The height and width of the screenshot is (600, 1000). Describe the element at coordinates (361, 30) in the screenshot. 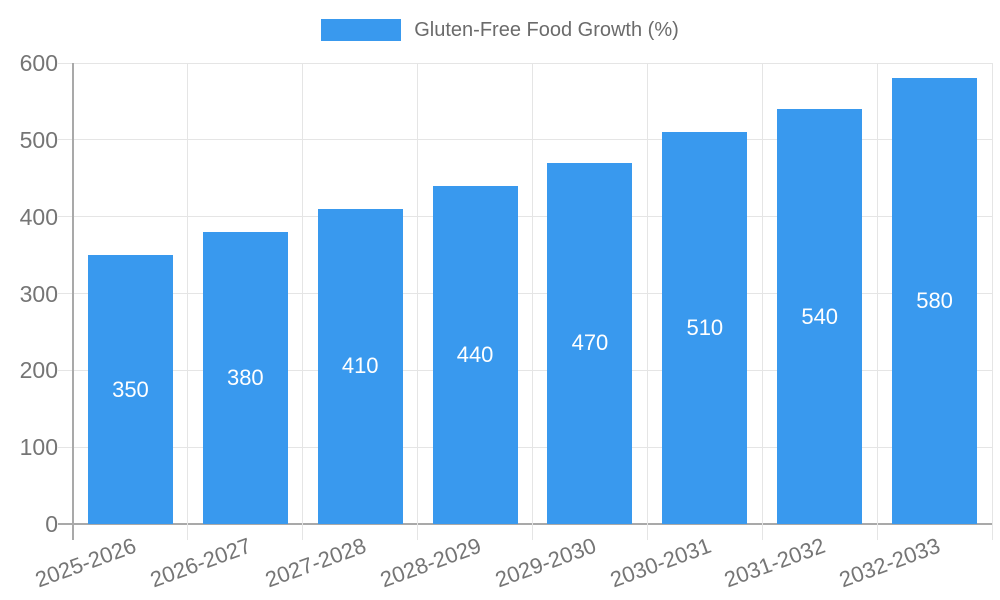

I see `legend-swatch` at that location.